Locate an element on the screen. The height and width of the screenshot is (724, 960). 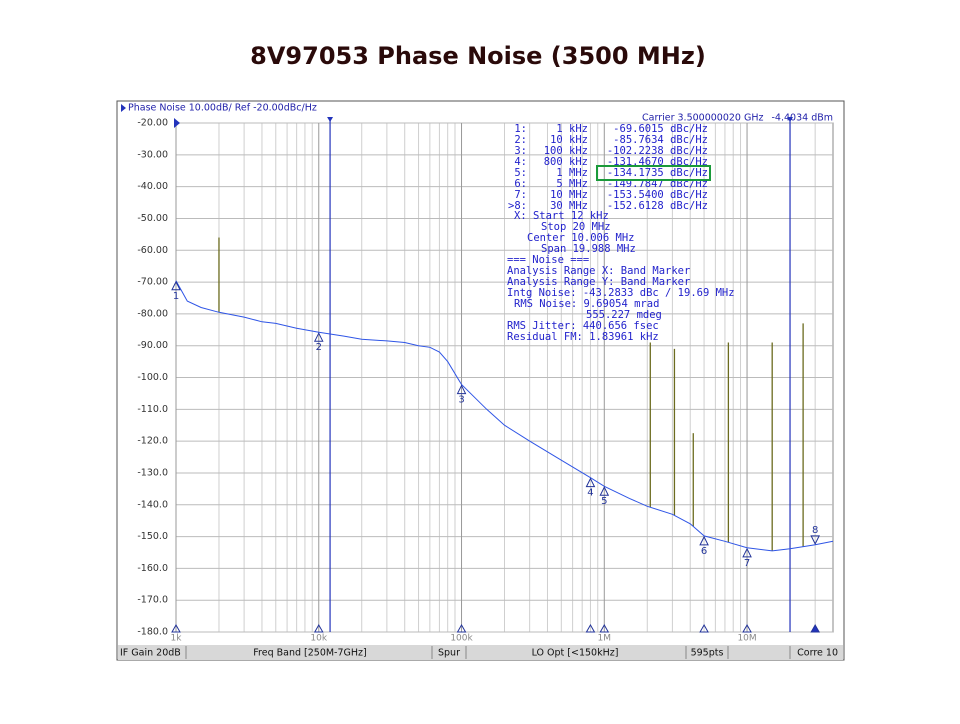
table-label: 2: is located at coordinates (520, 140).